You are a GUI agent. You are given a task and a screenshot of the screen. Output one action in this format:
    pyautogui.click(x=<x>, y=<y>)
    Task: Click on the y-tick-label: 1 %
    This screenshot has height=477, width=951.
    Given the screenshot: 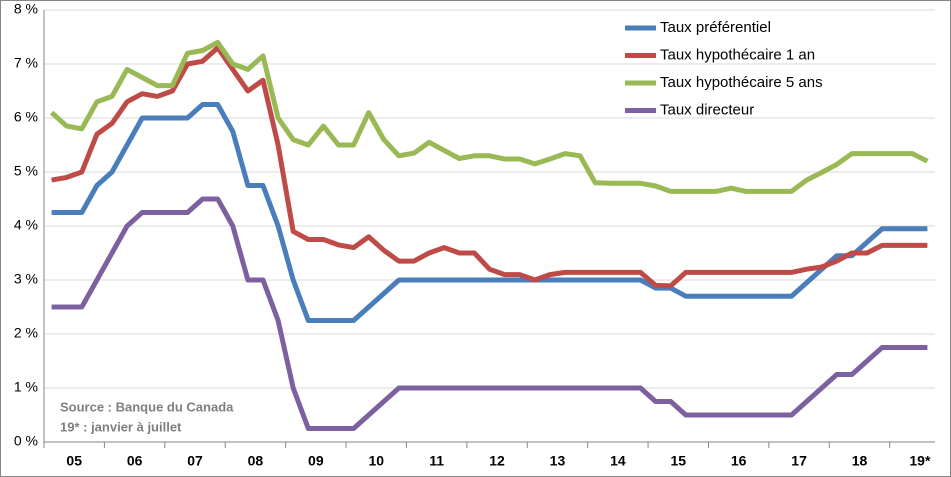 What is the action you would take?
    pyautogui.click(x=26, y=387)
    